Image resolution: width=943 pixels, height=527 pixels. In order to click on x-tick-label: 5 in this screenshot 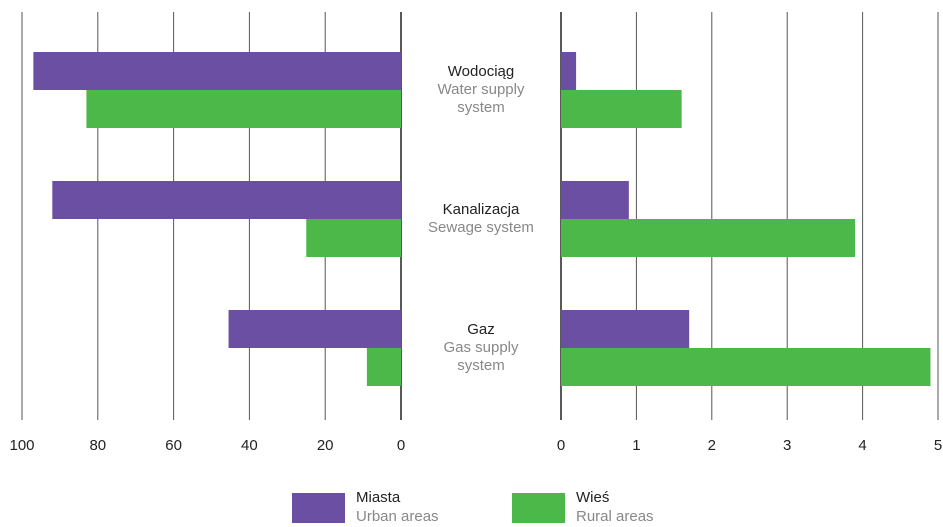, I will do `click(938, 445)`.